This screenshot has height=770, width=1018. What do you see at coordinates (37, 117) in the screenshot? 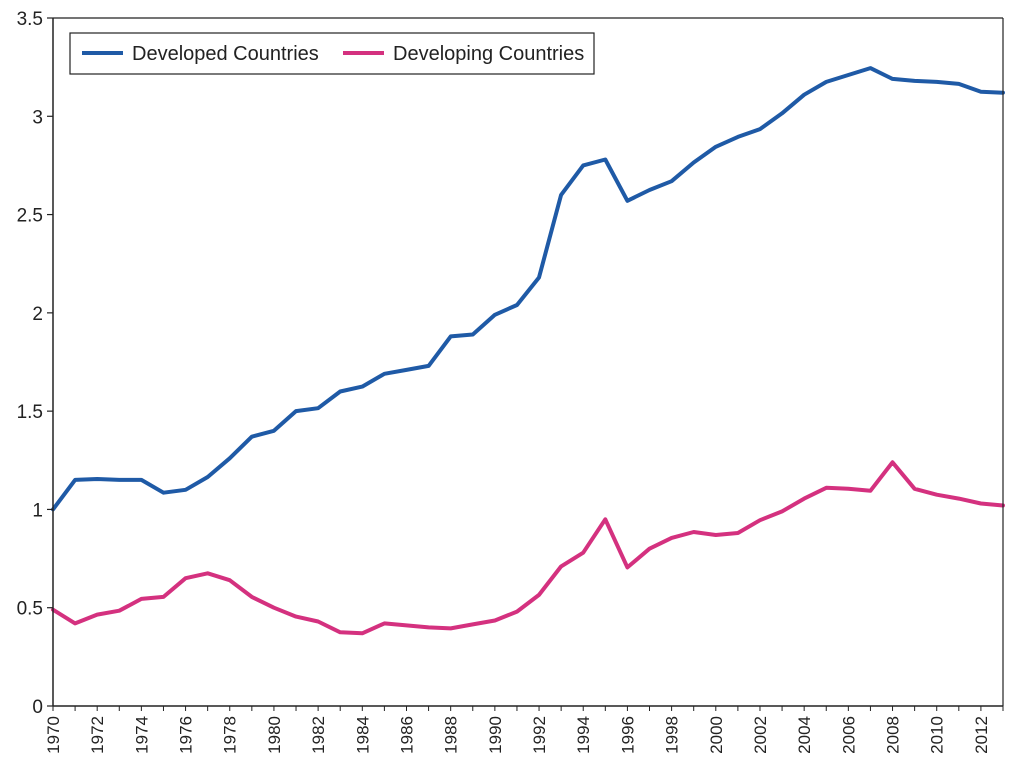
I see `y-tick-label: 3` at bounding box center [37, 117].